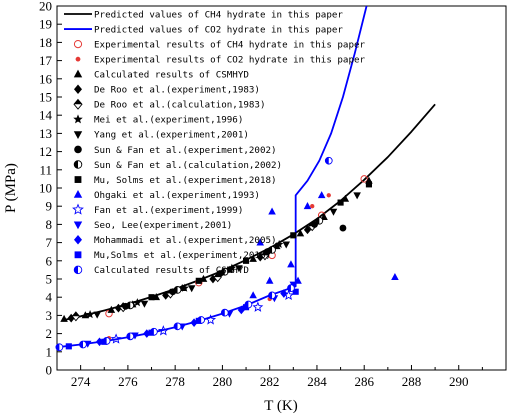 The image size is (512, 418). Describe the element at coordinates (45, 42) in the screenshot. I see `y-tick-label: 18` at that location.